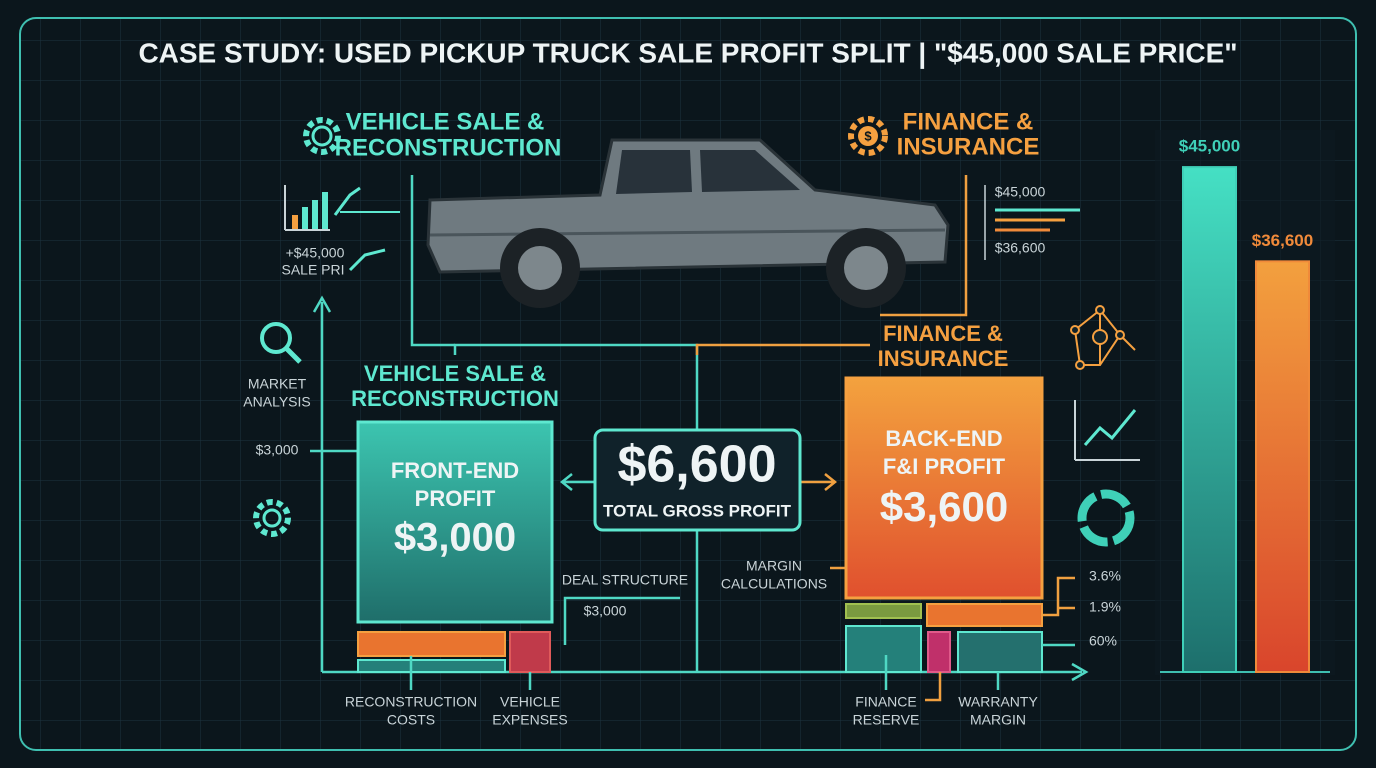  Describe the element at coordinates (625, 580) in the screenshot. I see `note-label: DEAL STRUCTURE` at that location.